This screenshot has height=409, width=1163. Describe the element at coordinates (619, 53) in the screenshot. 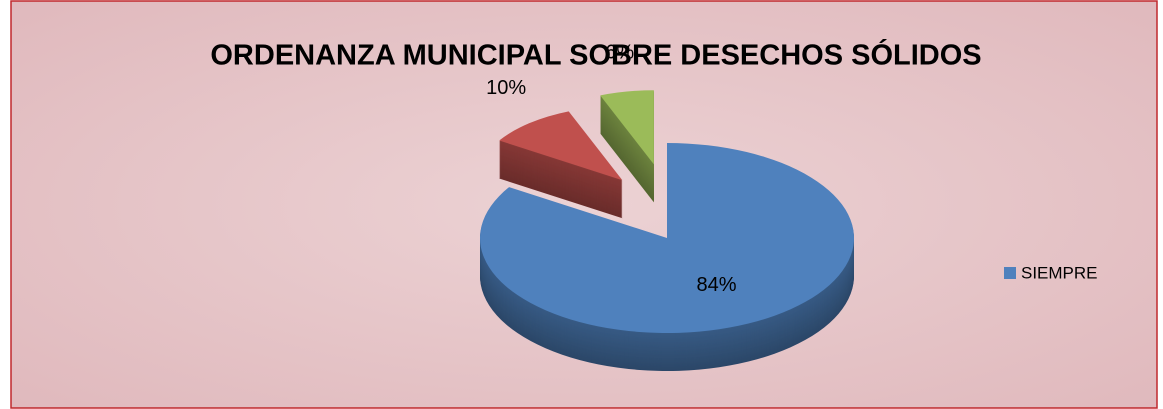

I see `data-label: 6%` at that location.